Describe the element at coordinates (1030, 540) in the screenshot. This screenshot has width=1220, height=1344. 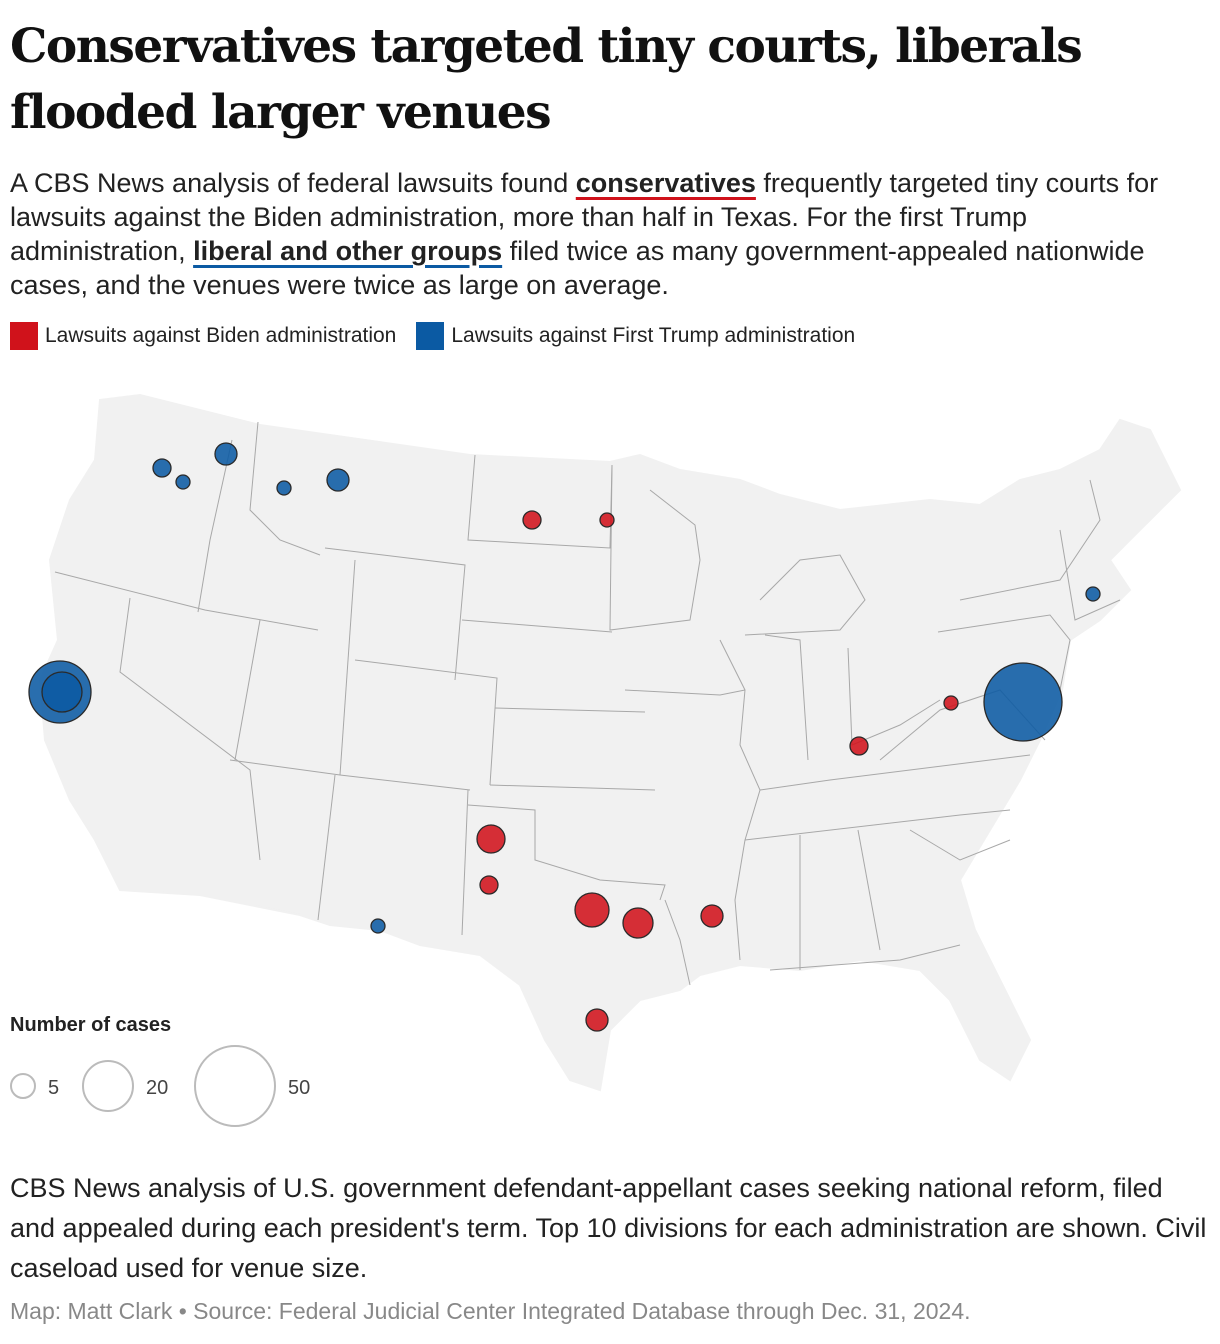
I see `border-new-york` at that location.